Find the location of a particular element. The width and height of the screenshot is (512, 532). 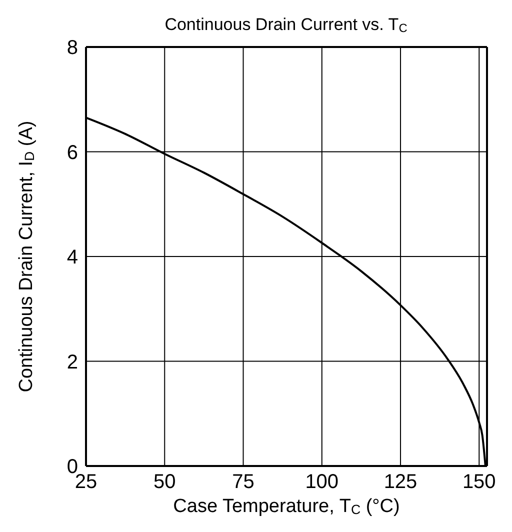

y-tick-label: 6 is located at coordinates (72, 153).